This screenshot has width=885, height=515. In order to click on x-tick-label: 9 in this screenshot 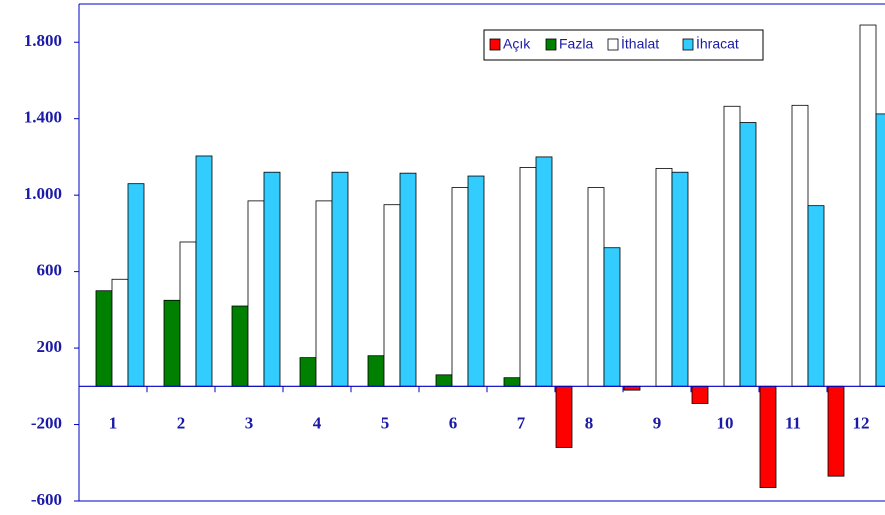, I will do `click(657, 422)`.